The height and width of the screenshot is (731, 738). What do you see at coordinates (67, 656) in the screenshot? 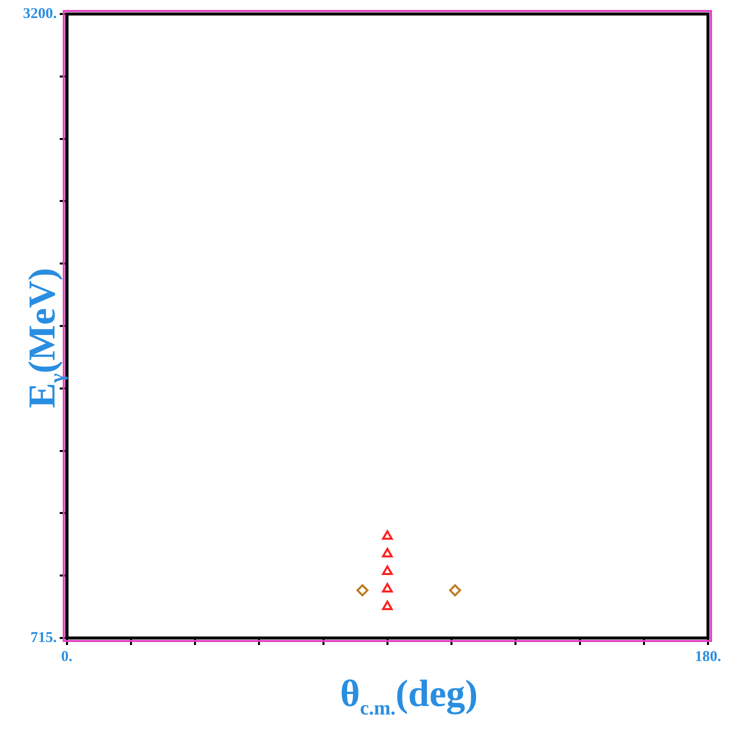
I see `x-tick-label: 0.` at bounding box center [67, 656].